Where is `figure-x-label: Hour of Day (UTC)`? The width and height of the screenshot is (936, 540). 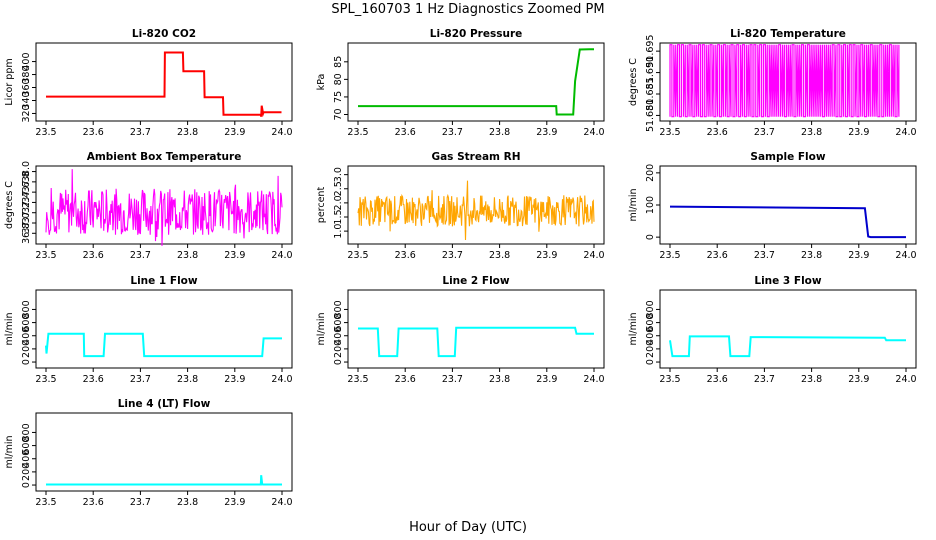
figure-x-label: Hour of Day (UTC) is located at coordinates (468, 527).